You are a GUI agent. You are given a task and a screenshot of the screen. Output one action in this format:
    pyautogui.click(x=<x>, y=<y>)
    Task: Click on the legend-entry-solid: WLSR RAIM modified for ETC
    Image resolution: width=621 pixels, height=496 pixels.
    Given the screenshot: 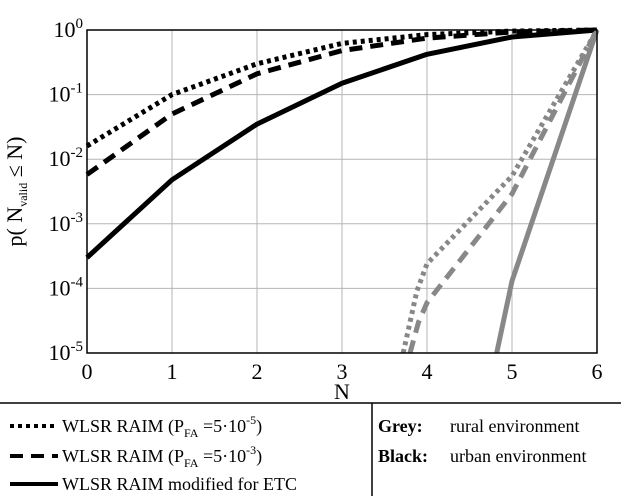 What is the action you would take?
    pyautogui.click(x=153, y=484)
    